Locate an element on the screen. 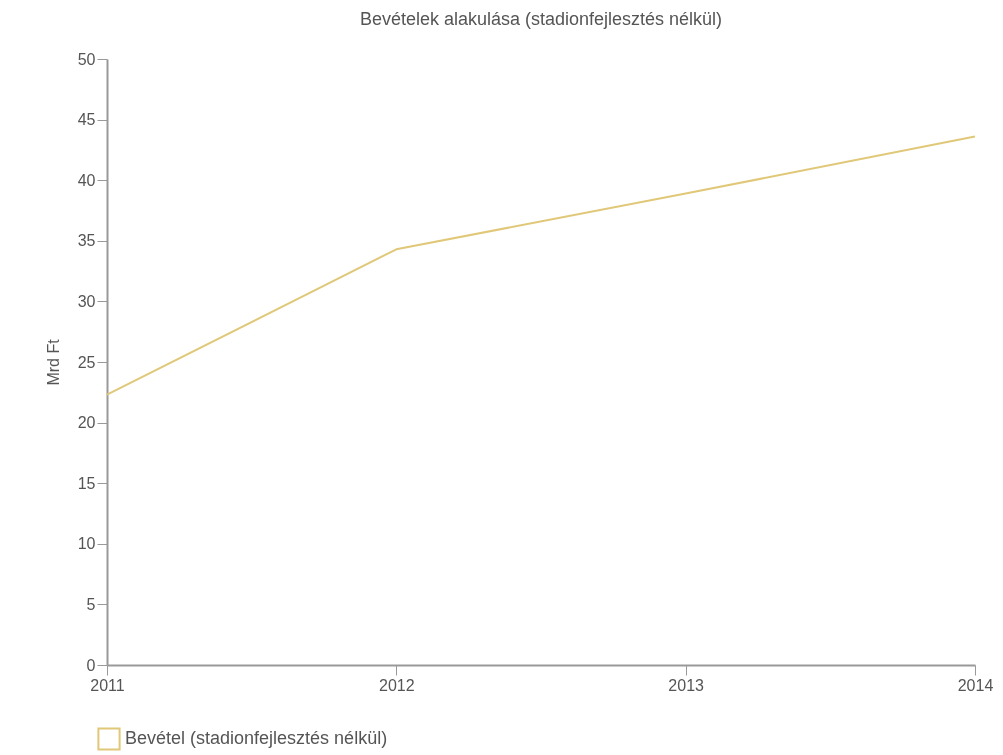 The width and height of the screenshot is (1003, 755). y-tick-label: 5 is located at coordinates (91, 604).